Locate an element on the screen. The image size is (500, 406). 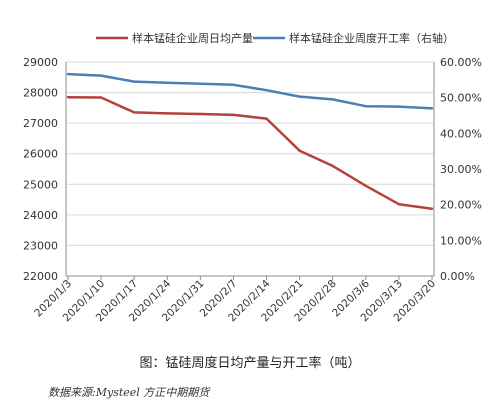
y-right-tick-label: 60.00% is located at coordinates (461, 62).